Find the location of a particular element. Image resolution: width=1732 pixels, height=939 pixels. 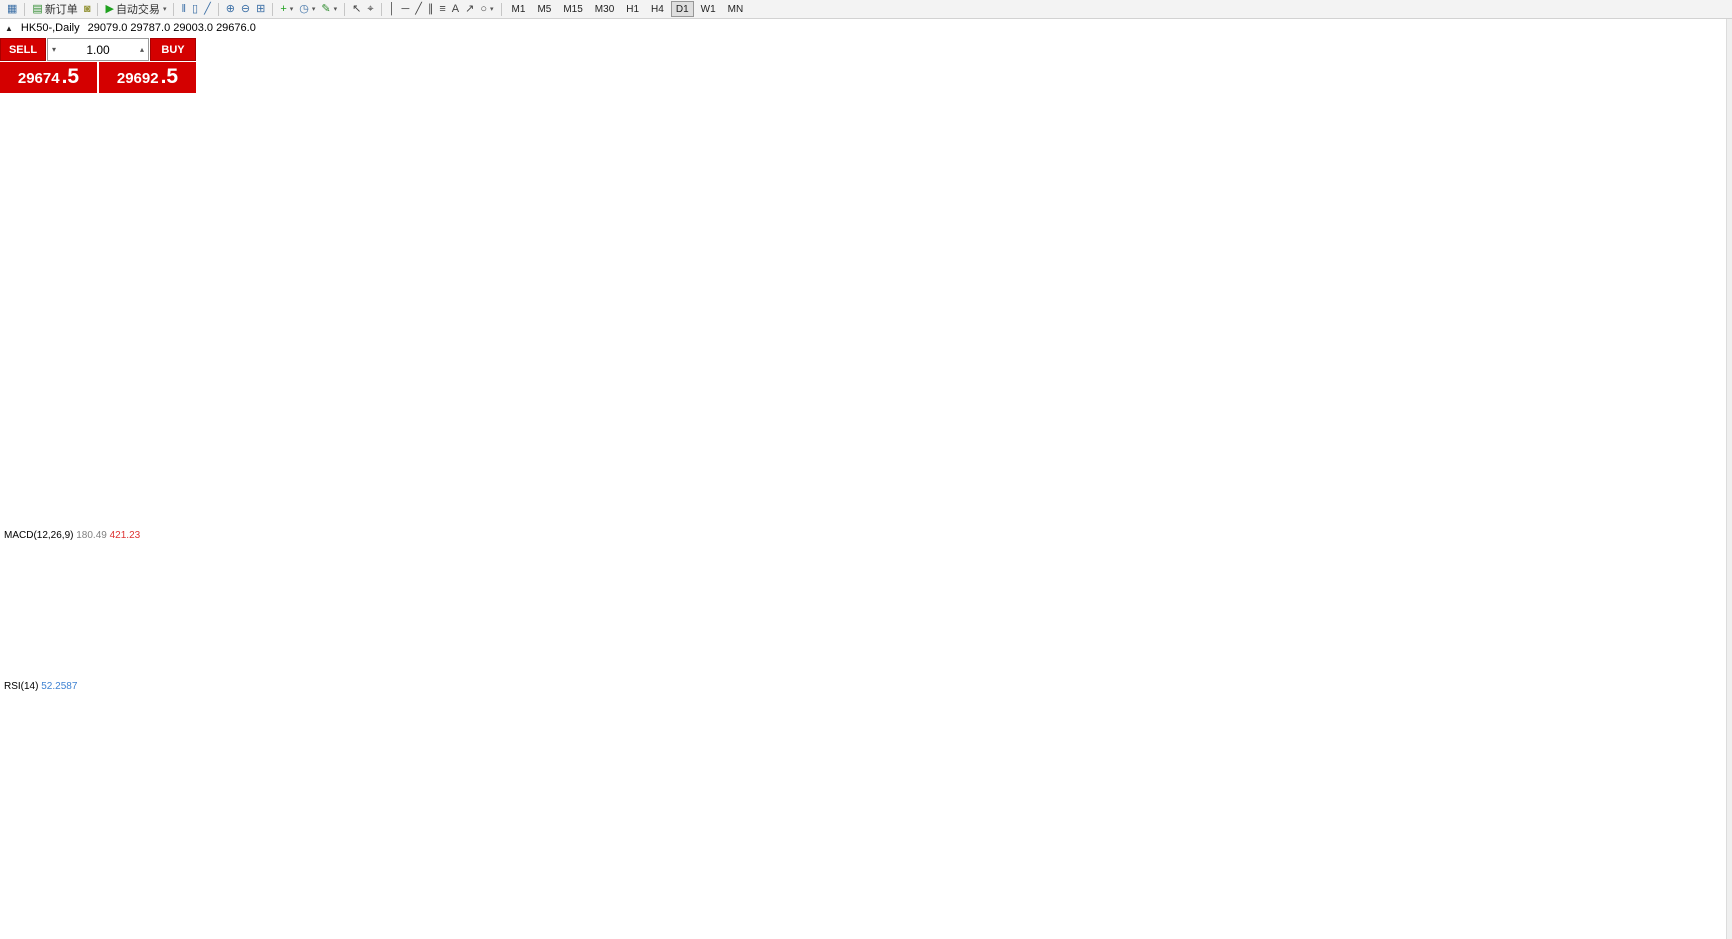

auto-trading-button-label: 自动交易 is located at coordinates (137, 10).